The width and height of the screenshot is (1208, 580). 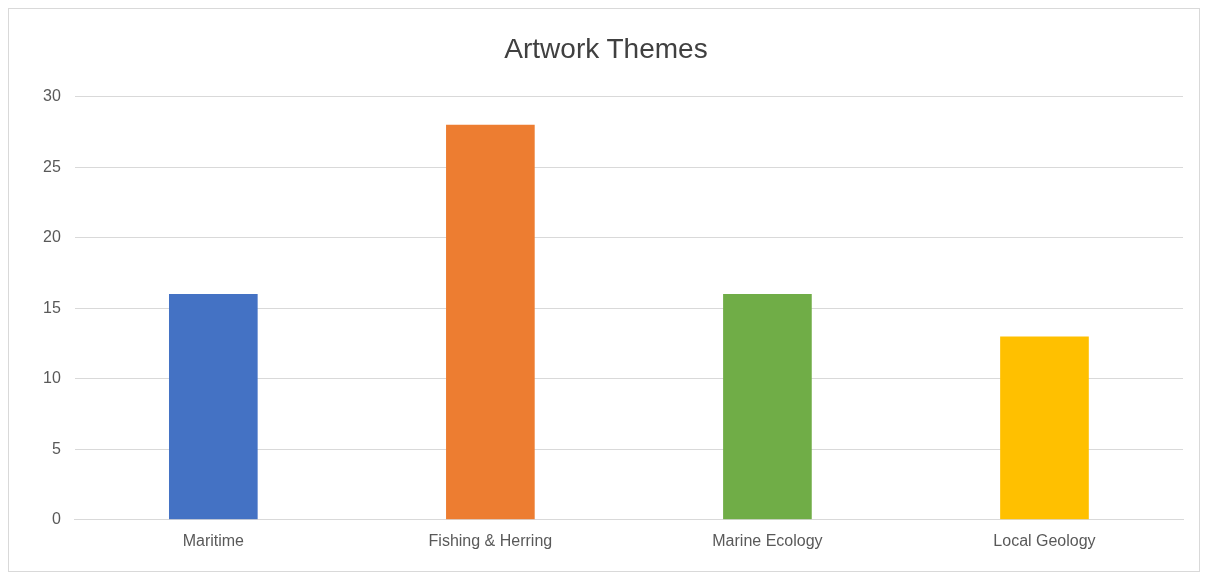 What do you see at coordinates (52, 307) in the screenshot?
I see `y-tick-label: 15` at bounding box center [52, 307].